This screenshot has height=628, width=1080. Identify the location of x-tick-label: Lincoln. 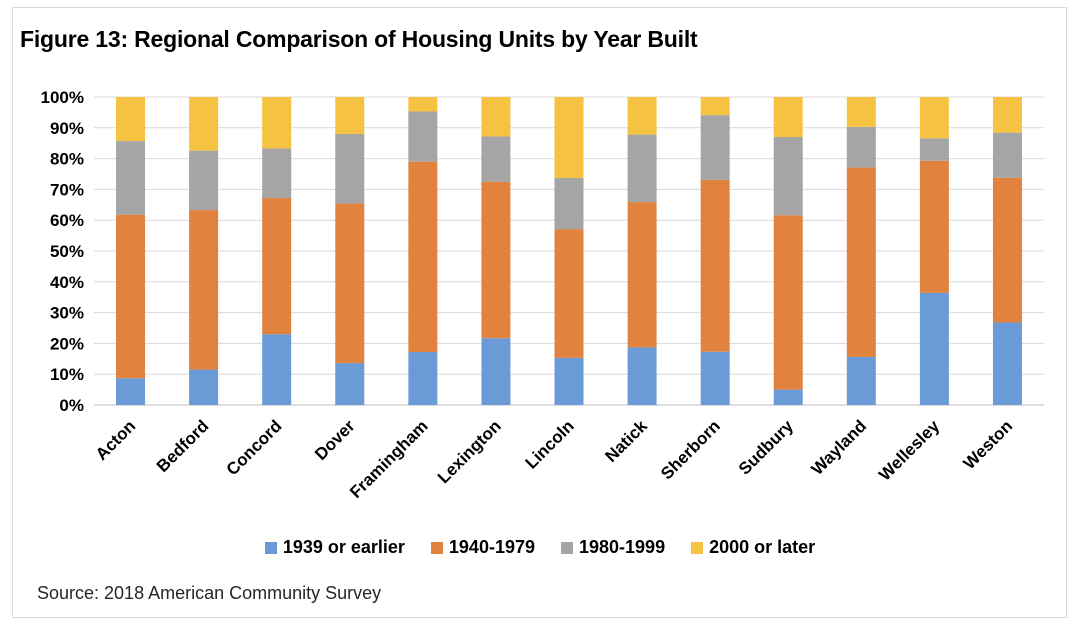
(550, 444).